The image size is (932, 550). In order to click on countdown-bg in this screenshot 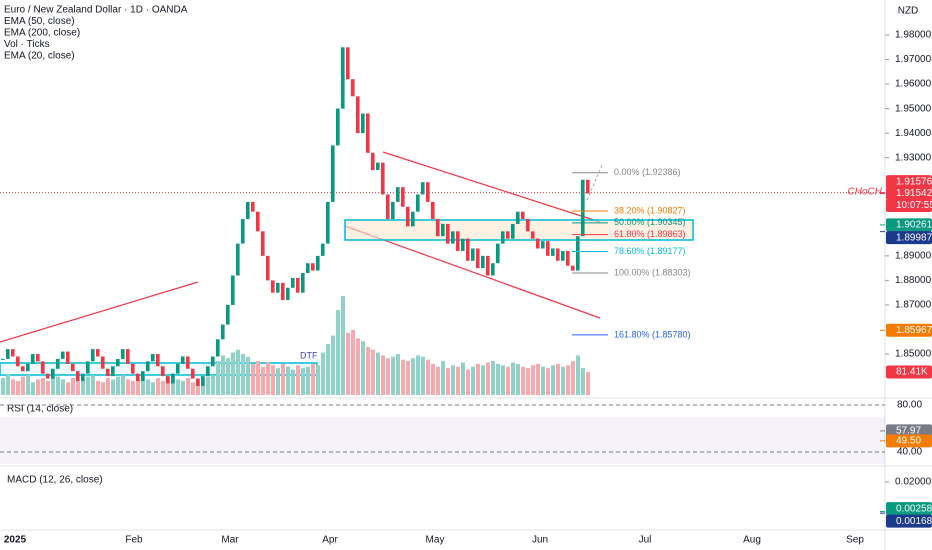, I will do `click(909, 205)`.